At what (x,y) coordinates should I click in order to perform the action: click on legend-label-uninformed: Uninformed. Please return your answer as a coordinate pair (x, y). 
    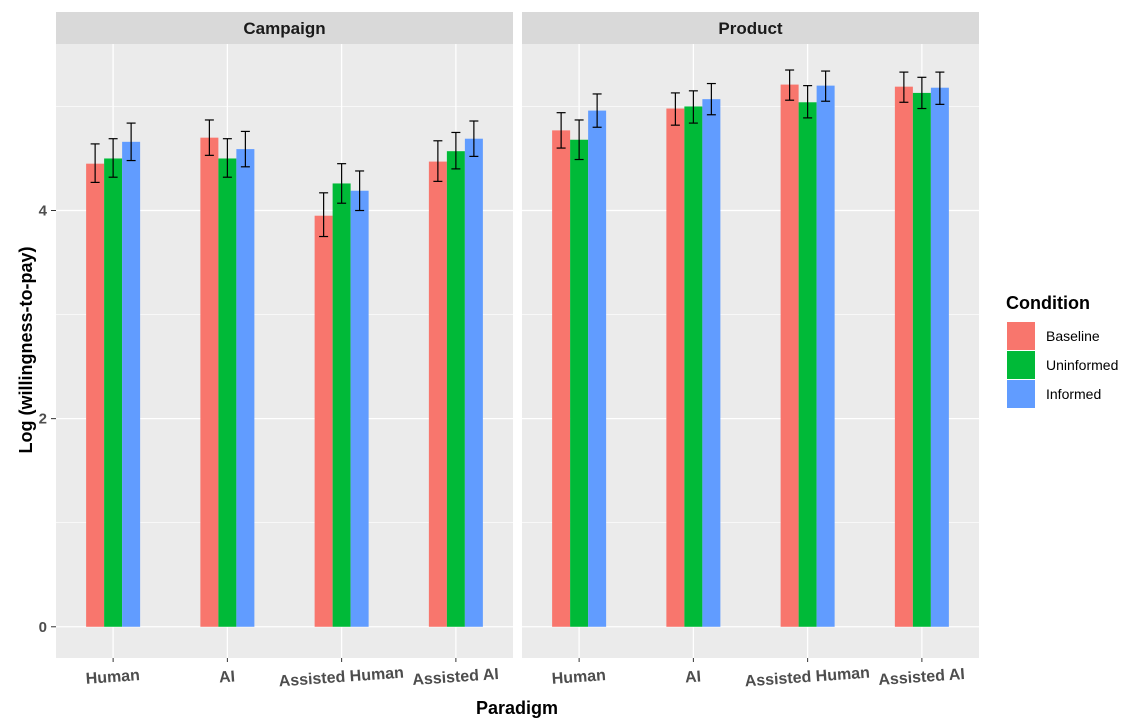
    Looking at the image, I should click on (1082, 365).